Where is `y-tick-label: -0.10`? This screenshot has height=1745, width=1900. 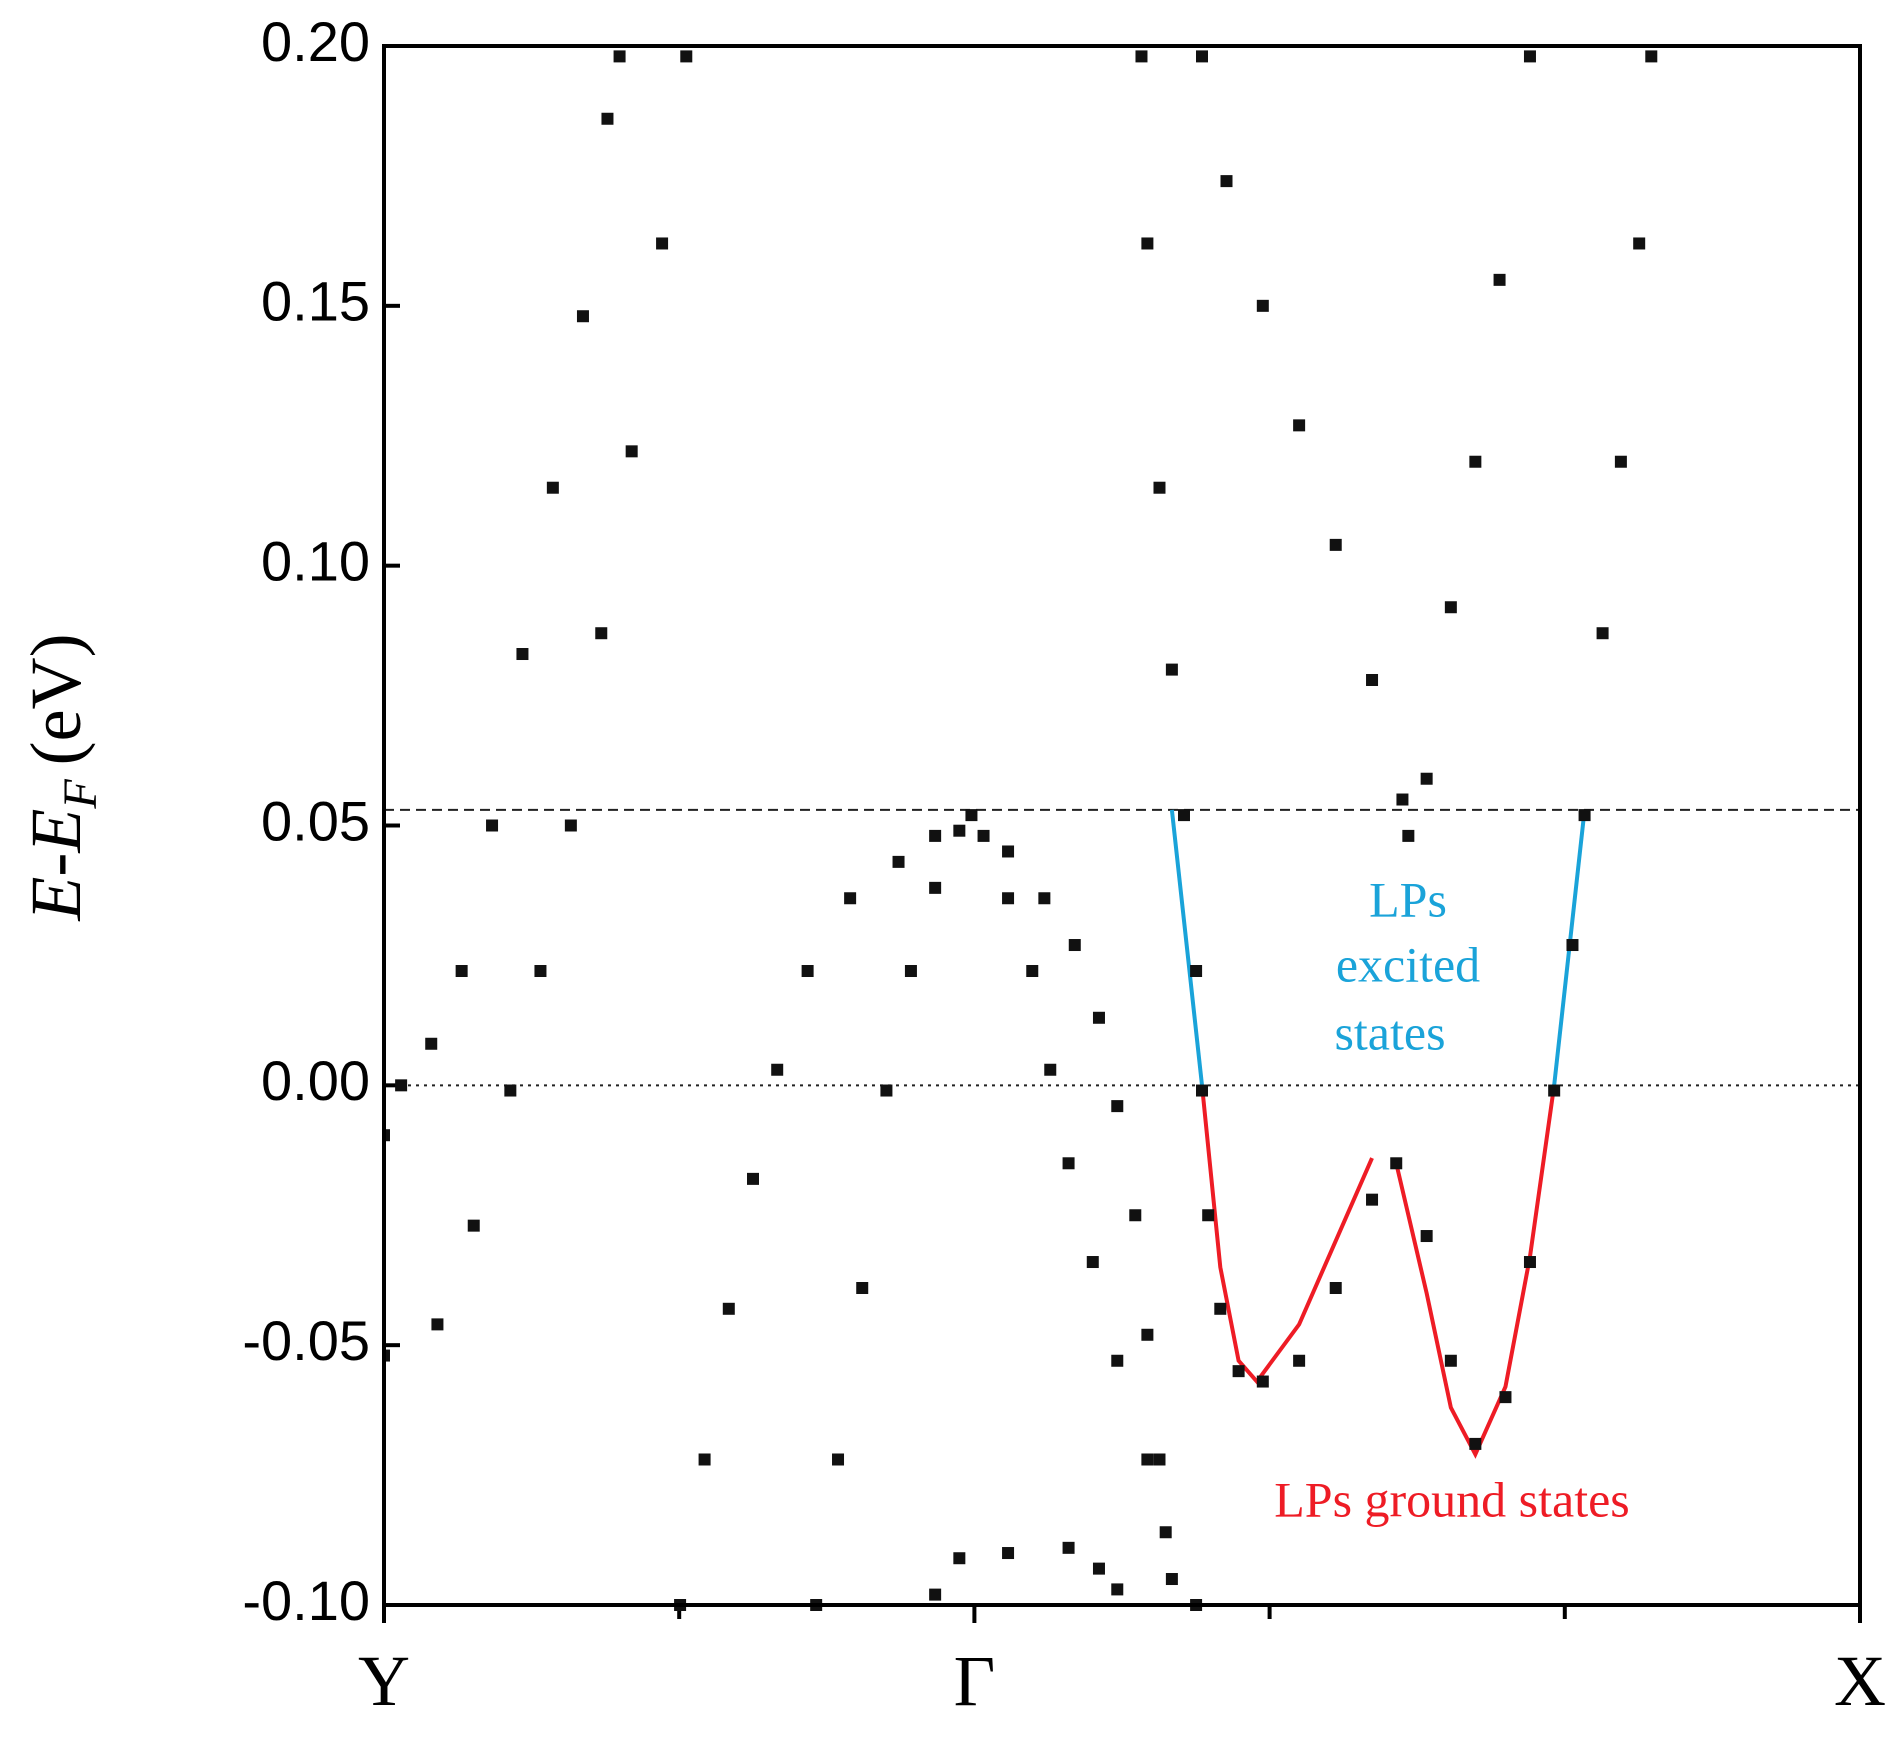
y-tick-label: -0.10 is located at coordinates (306, 1600).